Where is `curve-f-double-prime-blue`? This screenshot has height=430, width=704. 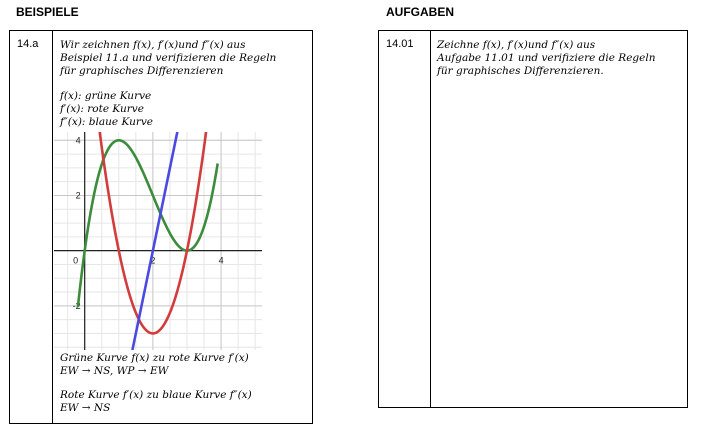 curve-f-double-prime-blue is located at coordinates (155, 241).